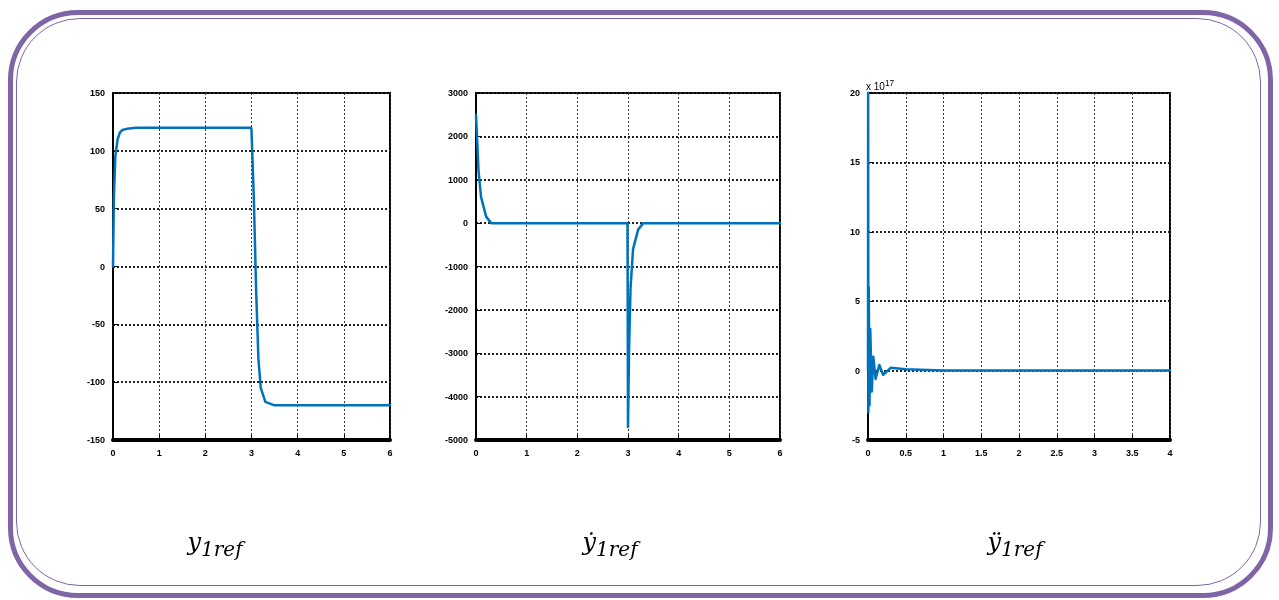  I want to click on y-tick-label: 100, so click(97, 150).